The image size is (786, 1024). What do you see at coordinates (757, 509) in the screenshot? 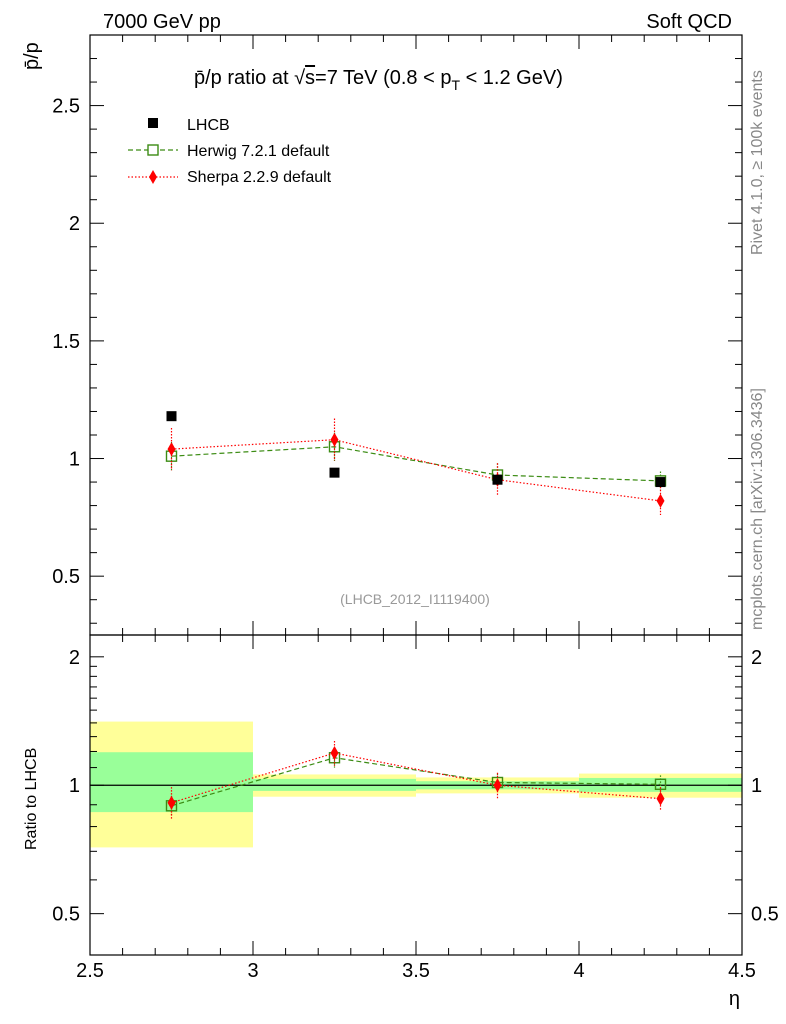
I see `mcplots-text: mcplots.cern.ch [arXiv:1306.3436]` at bounding box center [757, 509].